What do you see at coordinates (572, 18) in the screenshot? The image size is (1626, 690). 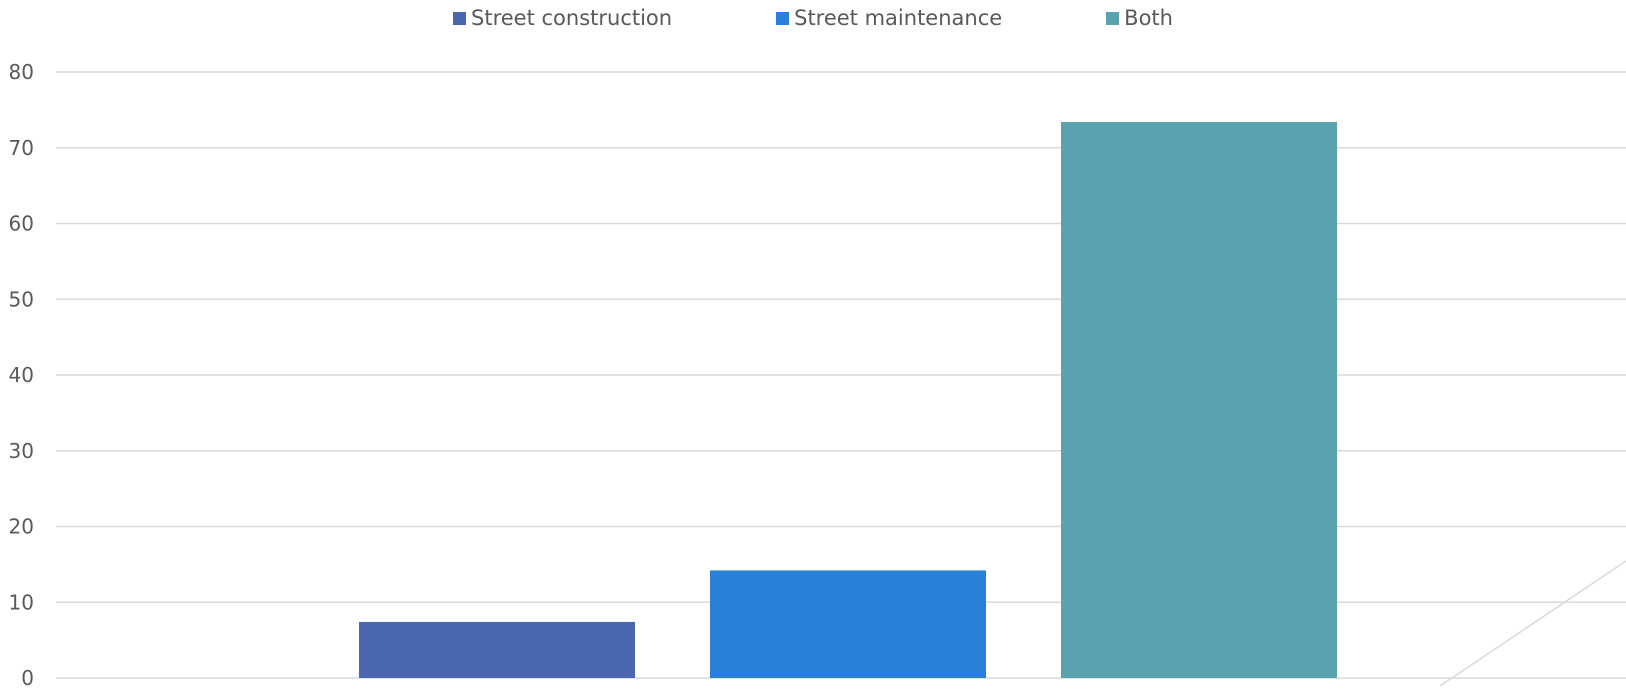 I see `legend-label-street-construction: Street construction` at bounding box center [572, 18].